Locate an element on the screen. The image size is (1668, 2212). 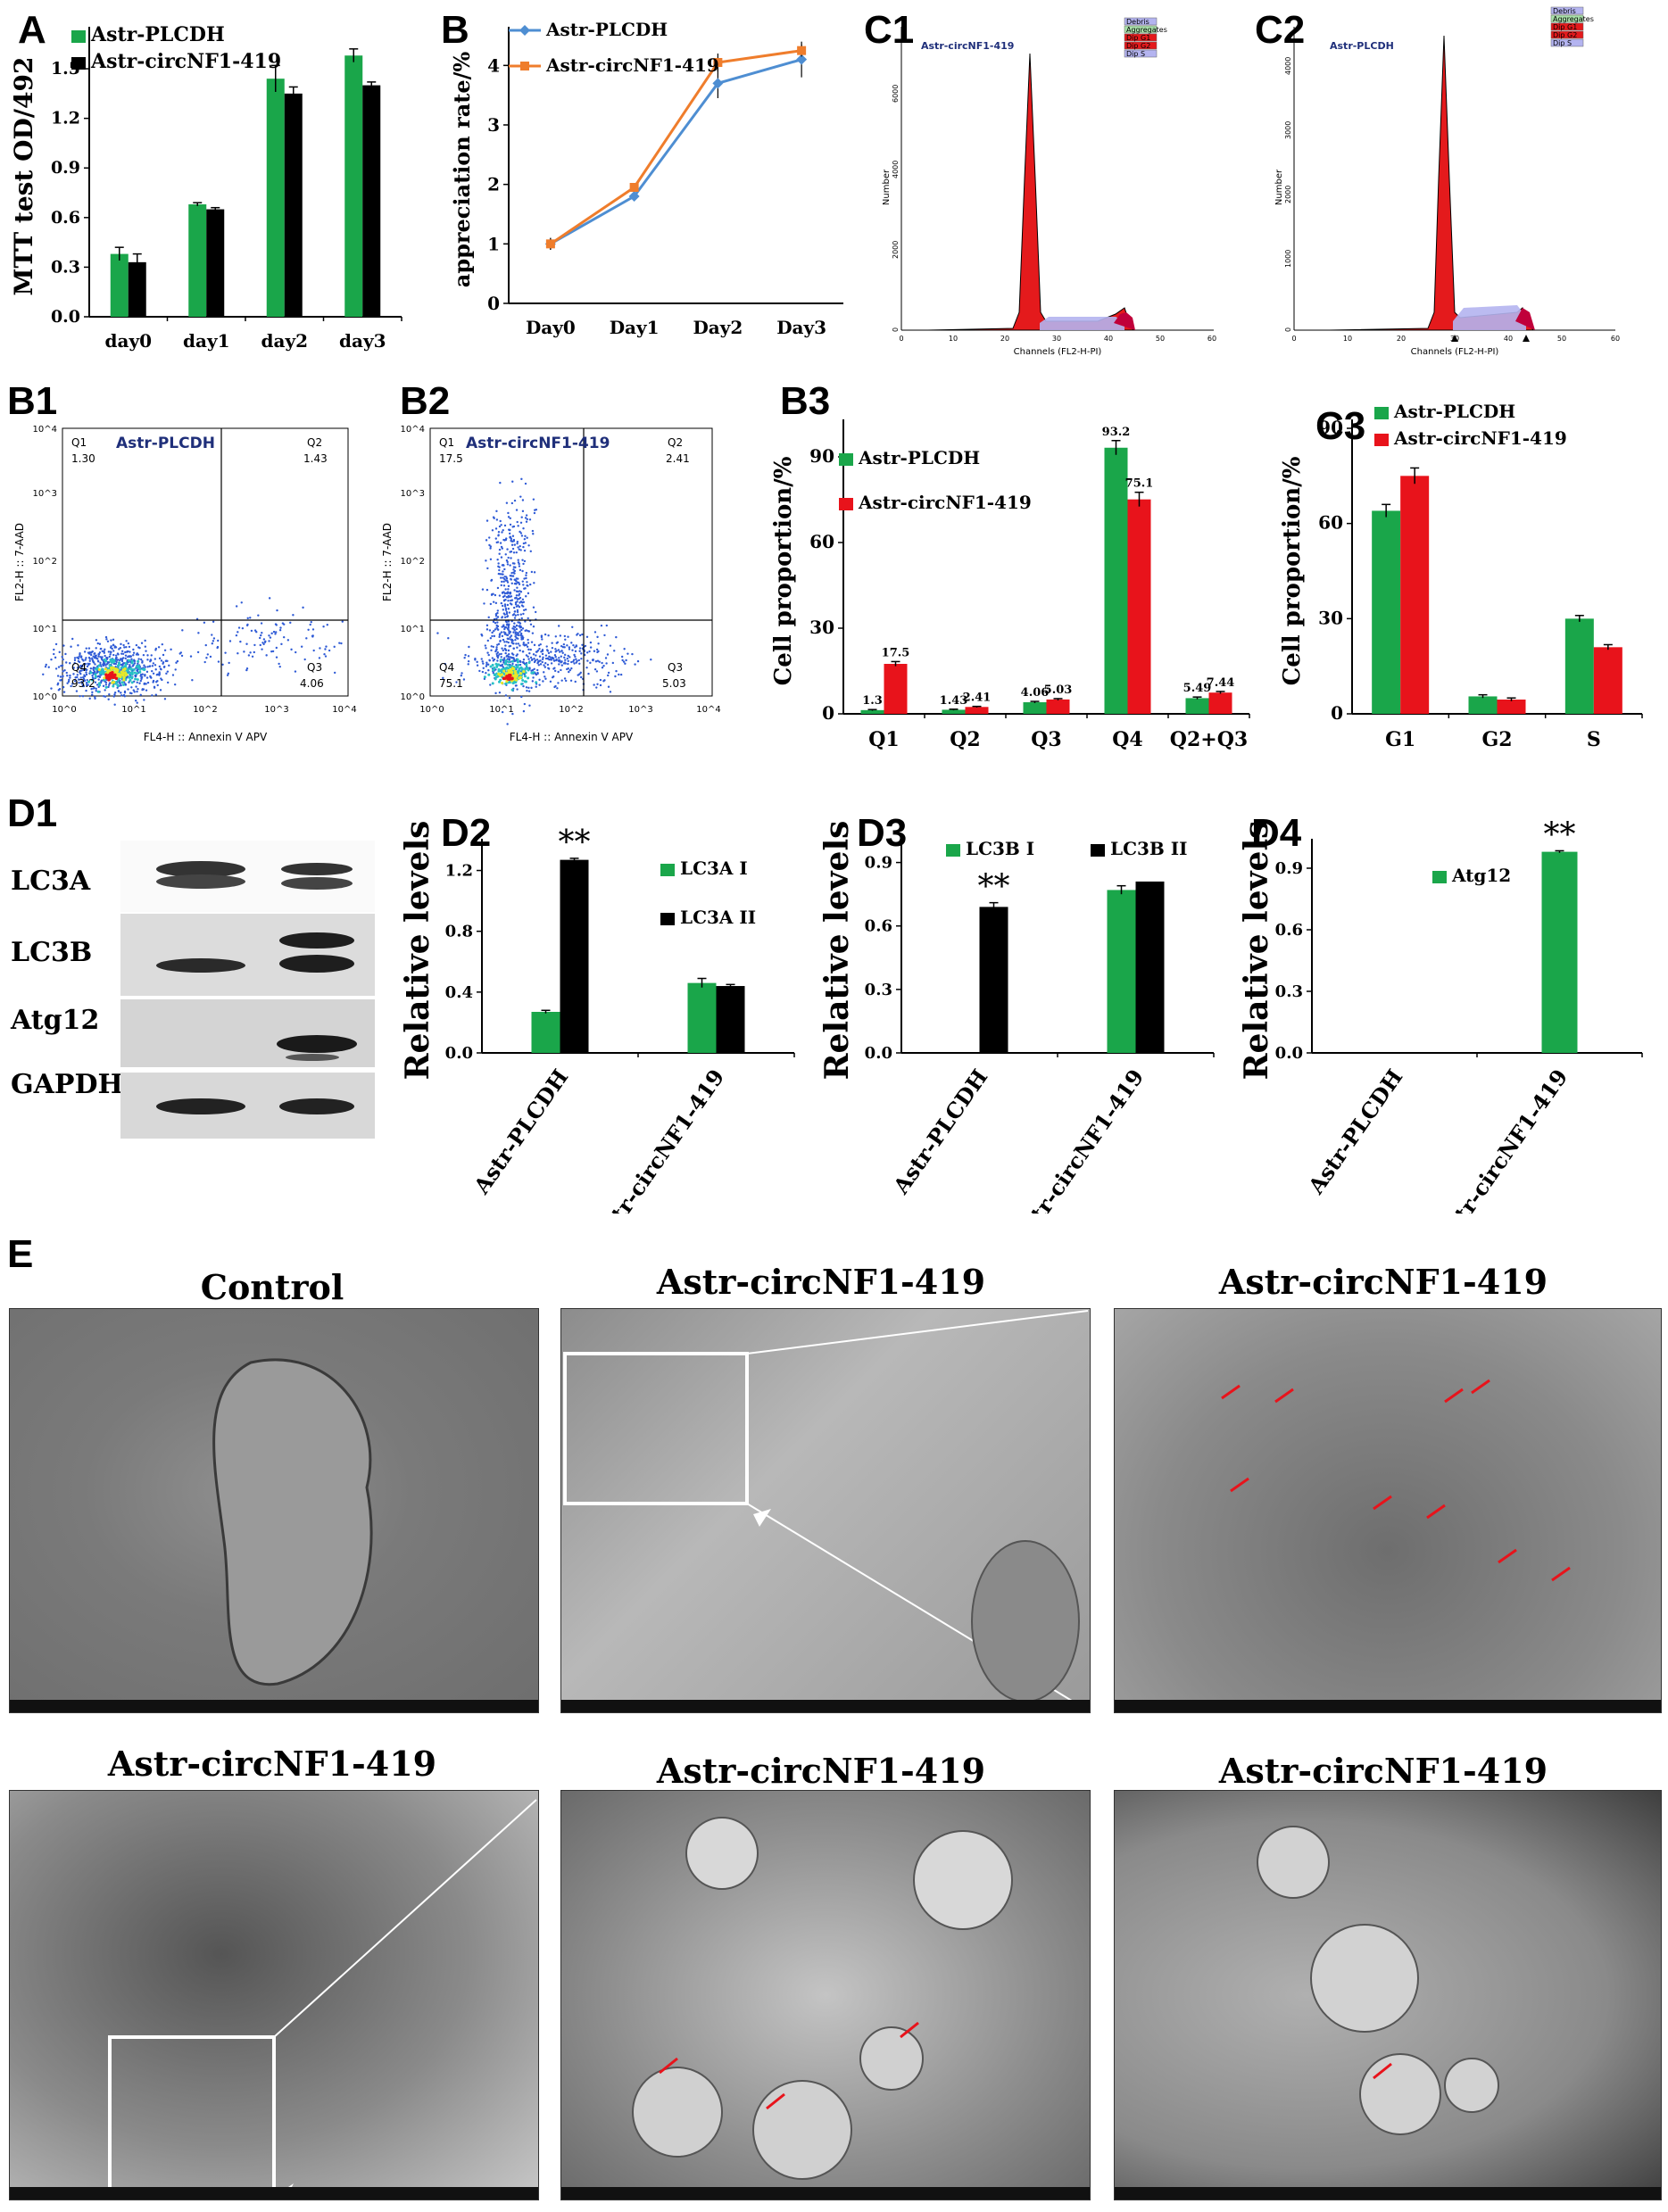
b1-xtick-1: 10^1 is located at coordinates (133, 710).